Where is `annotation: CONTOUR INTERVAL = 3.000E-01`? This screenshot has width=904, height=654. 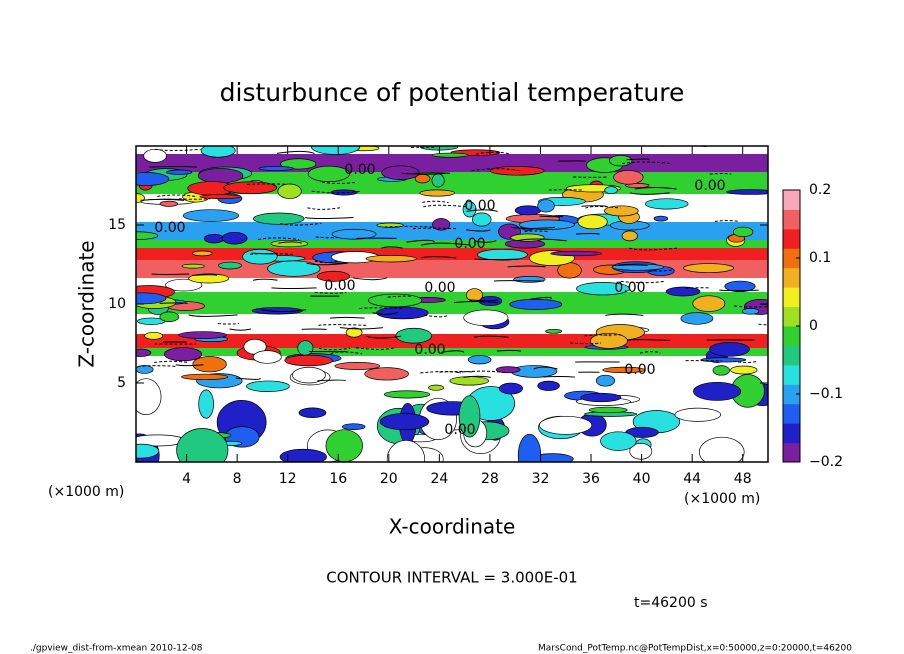
annotation: CONTOUR INTERVAL = 3.000E-01 is located at coordinates (451, 578).